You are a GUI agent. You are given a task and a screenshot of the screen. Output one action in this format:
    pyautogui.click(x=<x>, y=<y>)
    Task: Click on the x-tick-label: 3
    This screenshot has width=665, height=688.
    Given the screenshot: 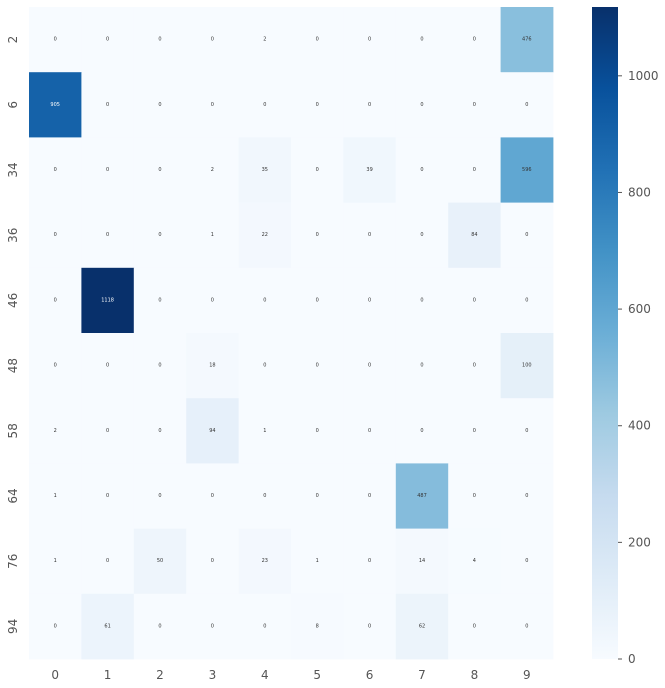 What is the action you would take?
    pyautogui.click(x=213, y=675)
    